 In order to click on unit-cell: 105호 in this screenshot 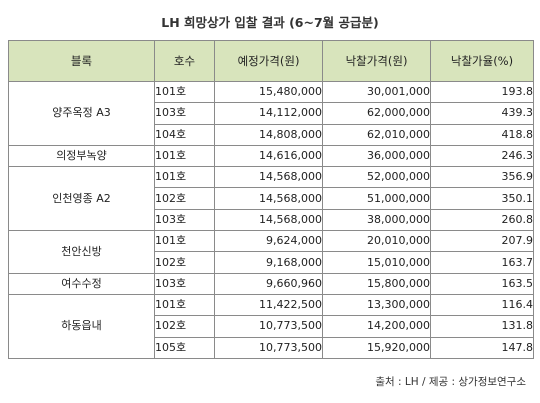, I will do `click(184, 347)`.